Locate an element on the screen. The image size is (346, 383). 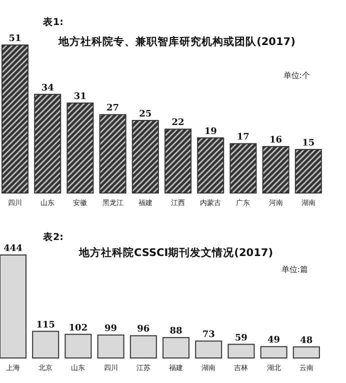
text: 表2: is located at coordinates (53, 237).